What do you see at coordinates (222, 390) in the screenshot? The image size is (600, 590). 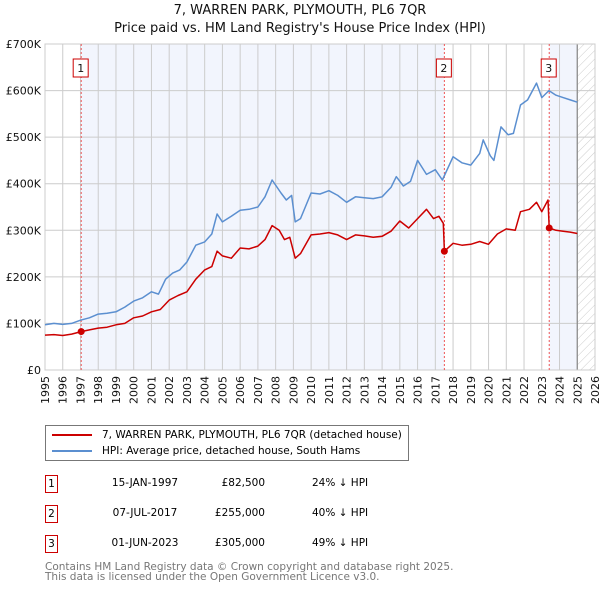 I see `x-tick-label: 2005` at bounding box center [222, 390].